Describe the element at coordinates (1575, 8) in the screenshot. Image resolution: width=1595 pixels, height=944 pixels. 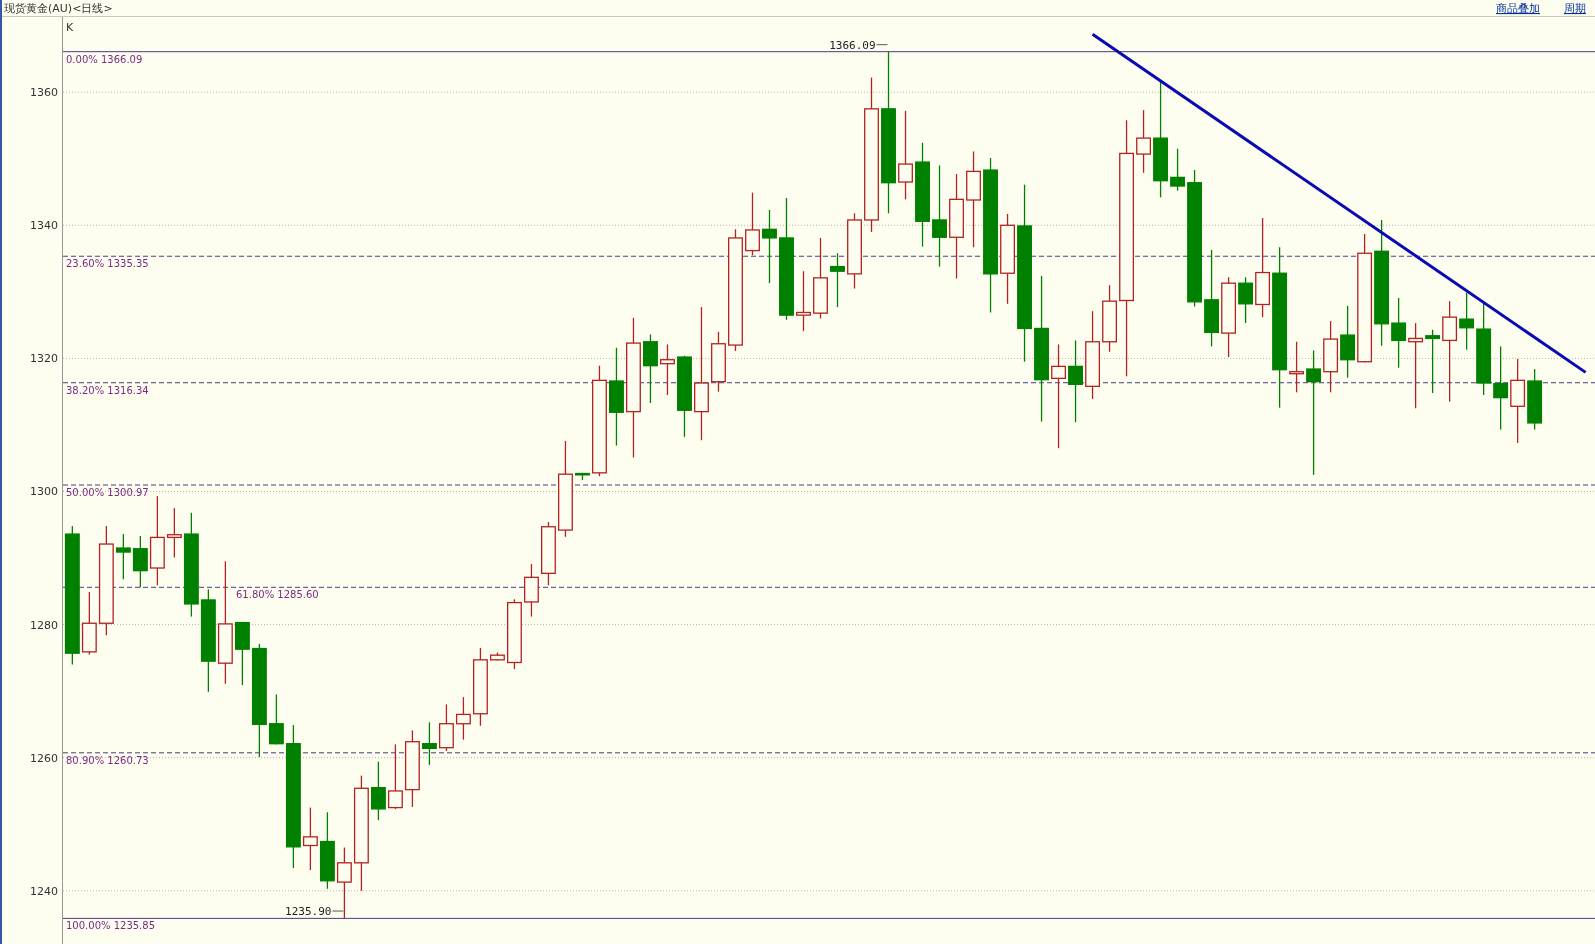
I see `text: 周期` at that location.